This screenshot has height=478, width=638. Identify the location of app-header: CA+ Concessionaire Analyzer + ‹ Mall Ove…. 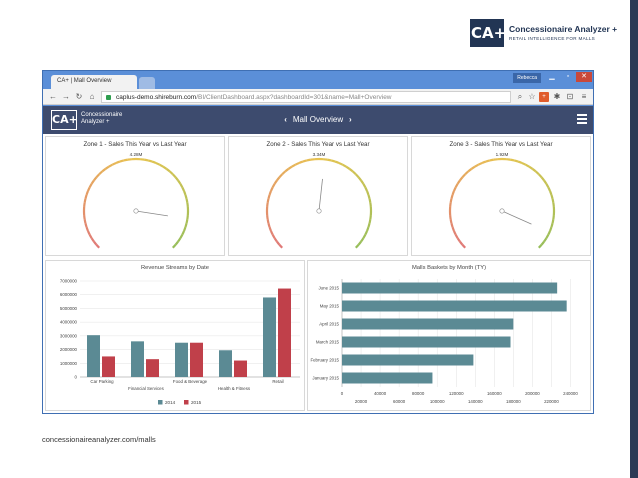
(318, 120).